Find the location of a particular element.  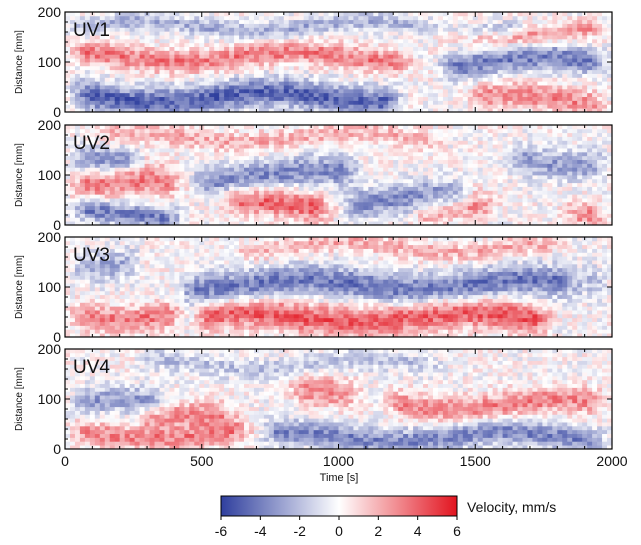

colorbar-tick-label: -6 is located at coordinates (221, 531).